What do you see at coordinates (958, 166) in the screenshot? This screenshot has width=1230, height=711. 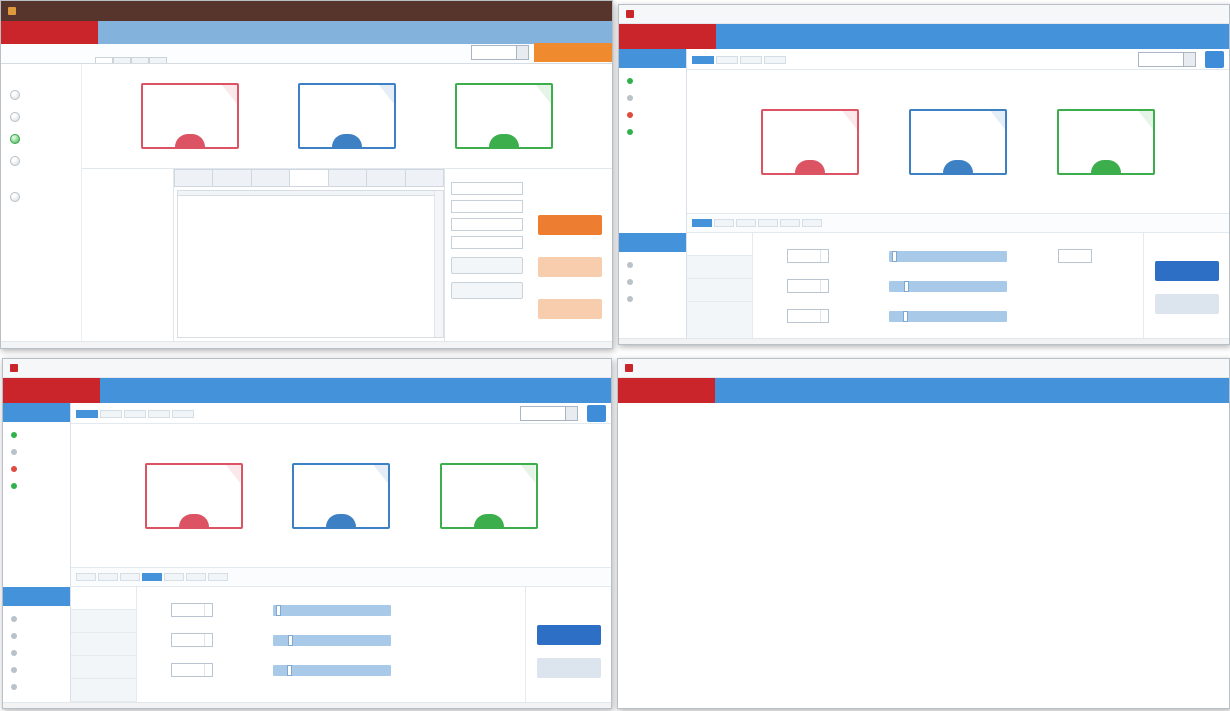 I see `meter-unit-badge` at bounding box center [958, 166].